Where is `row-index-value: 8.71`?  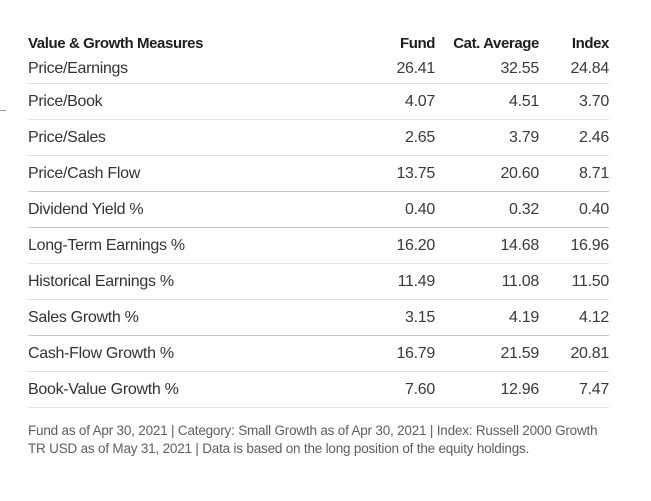
row-index-value: 8.71 is located at coordinates (574, 173).